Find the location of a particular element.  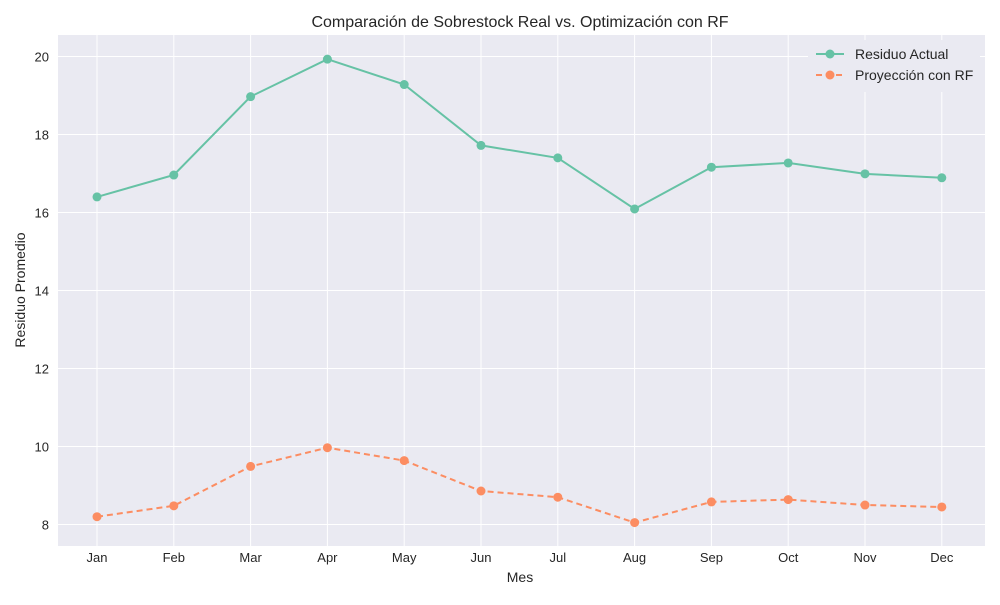

y-tick-label: 8 is located at coordinates (45, 525).